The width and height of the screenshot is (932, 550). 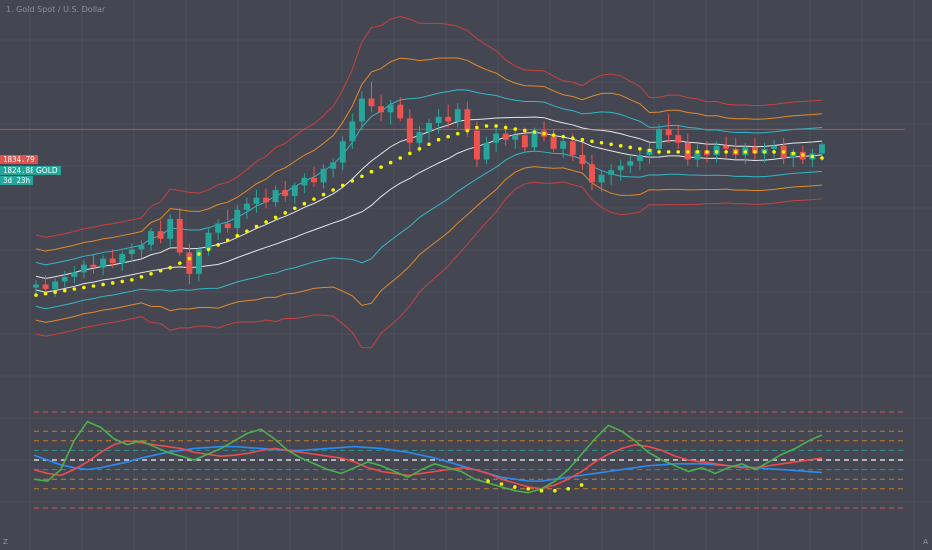 I want to click on osc-green-line, so click(x=428, y=457).